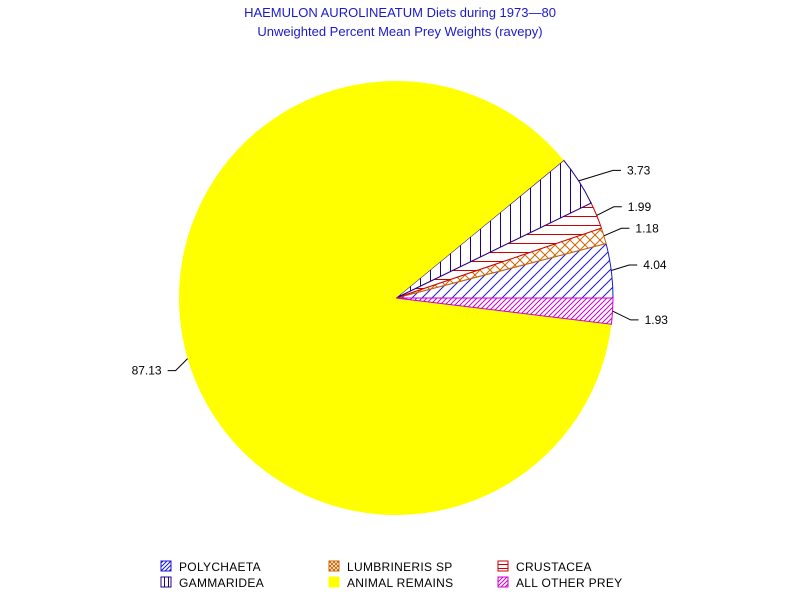 The height and width of the screenshot is (600, 800). What do you see at coordinates (625, 315) in the screenshot?
I see `leader-line-all-other-prey` at bounding box center [625, 315].